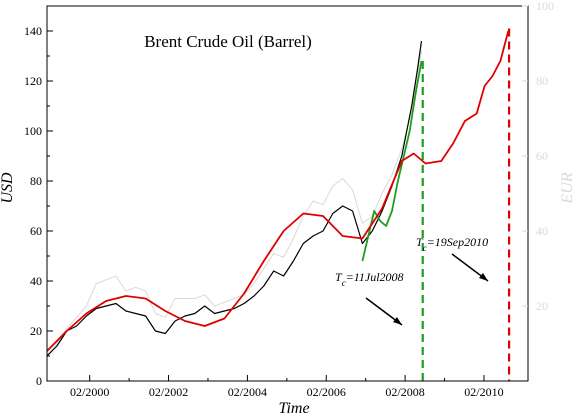  Describe the element at coordinates (36, 231) in the screenshot. I see `y-tick-label: 60` at that location.